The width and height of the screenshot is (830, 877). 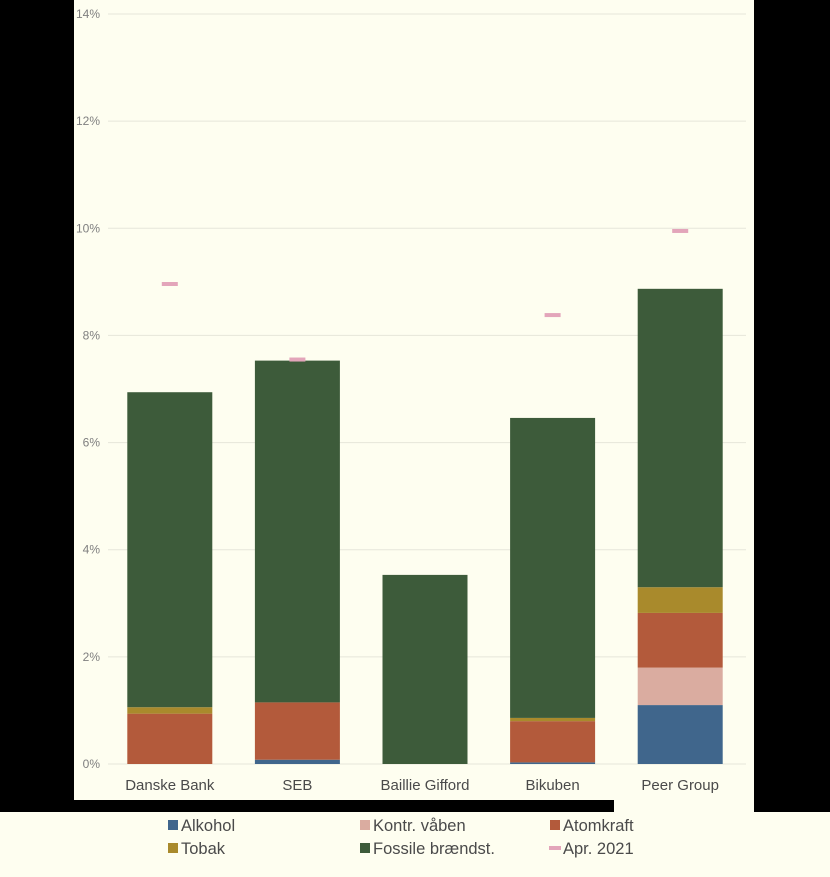 I want to click on legend-item-alkohol: Alkohol, so click(x=201, y=826).